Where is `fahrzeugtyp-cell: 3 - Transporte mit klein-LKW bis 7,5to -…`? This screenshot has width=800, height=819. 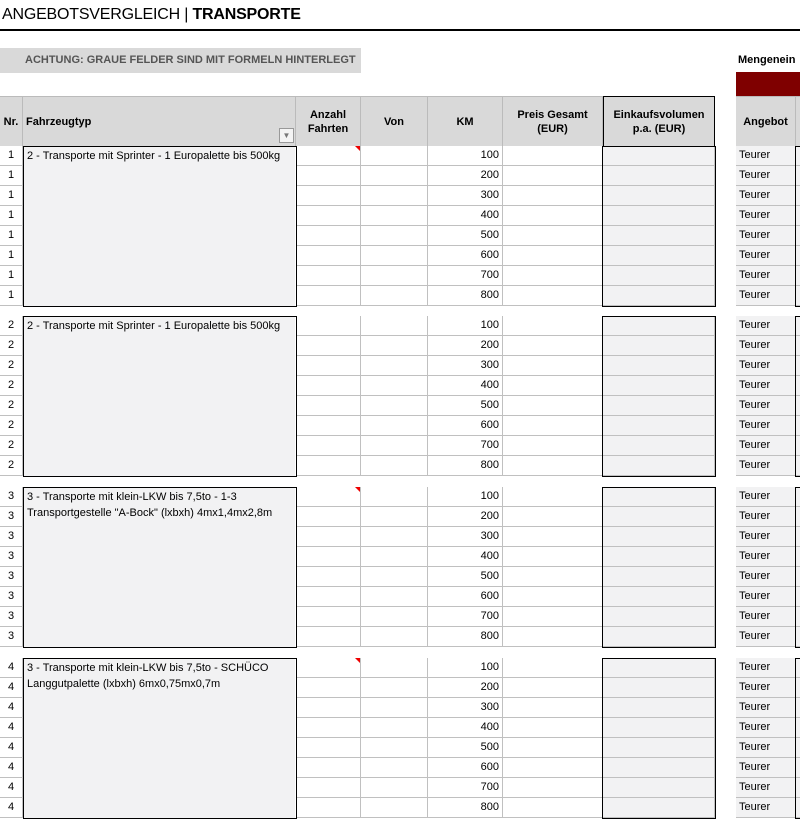
fahrzeugtyp-cell: 3 - Transporte mit klein-LKW bis 7,5to -… is located at coordinates (159, 738).